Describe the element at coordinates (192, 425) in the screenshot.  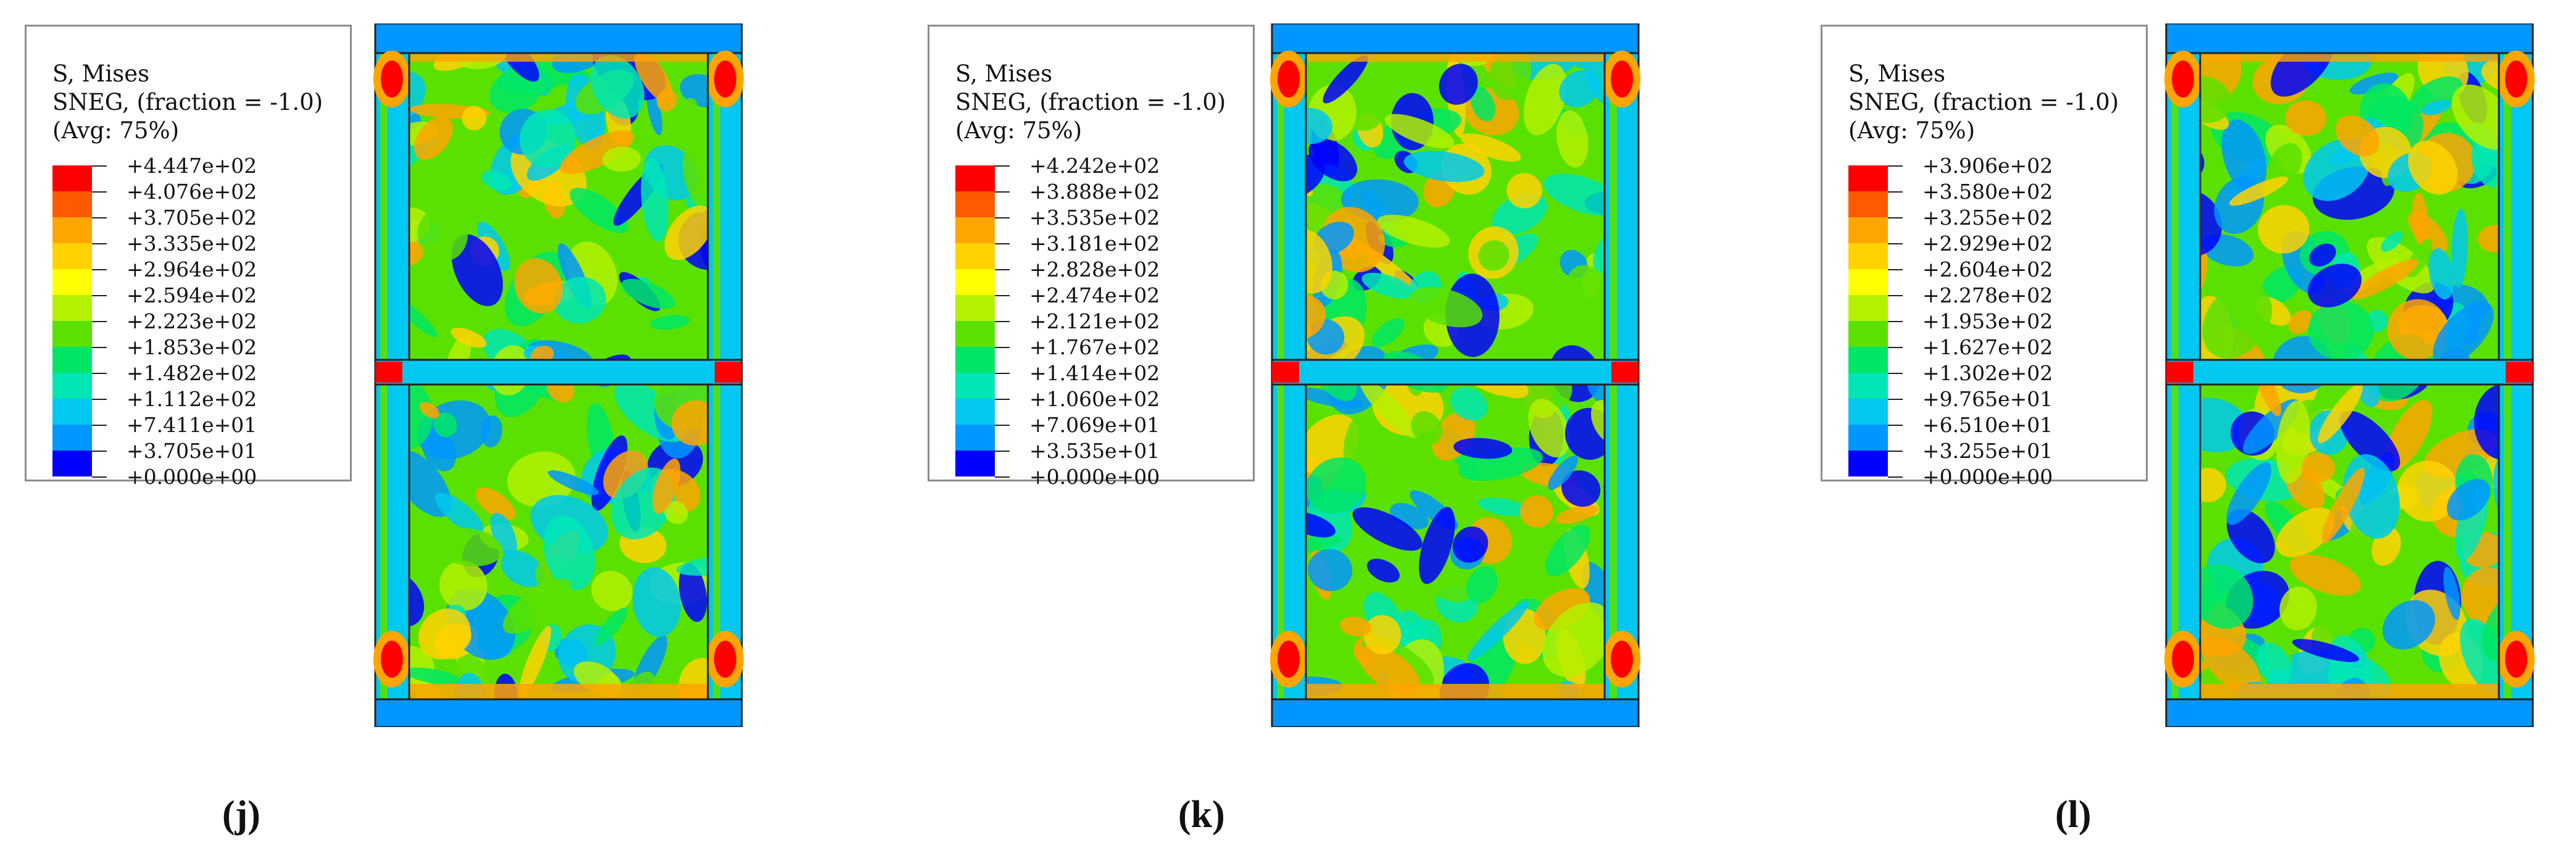
I see `scale-tick-label: +7.411e+01` at that location.